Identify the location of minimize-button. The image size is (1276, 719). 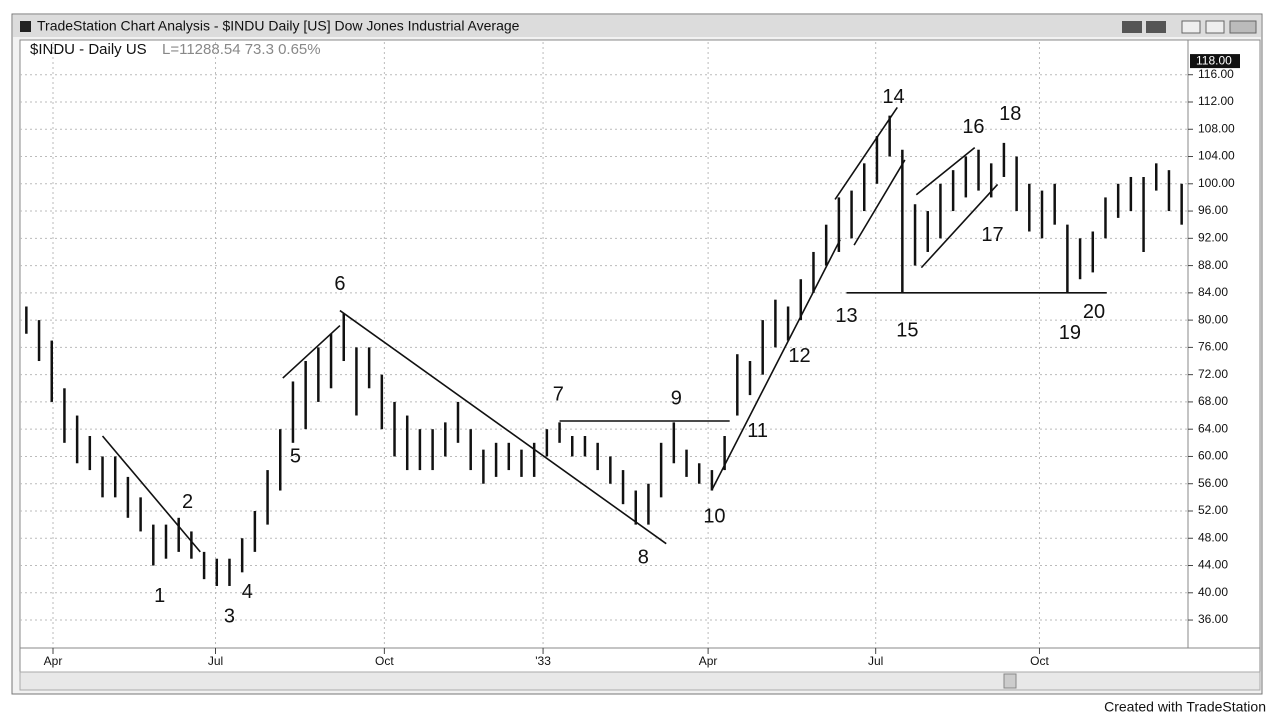
(1191, 27).